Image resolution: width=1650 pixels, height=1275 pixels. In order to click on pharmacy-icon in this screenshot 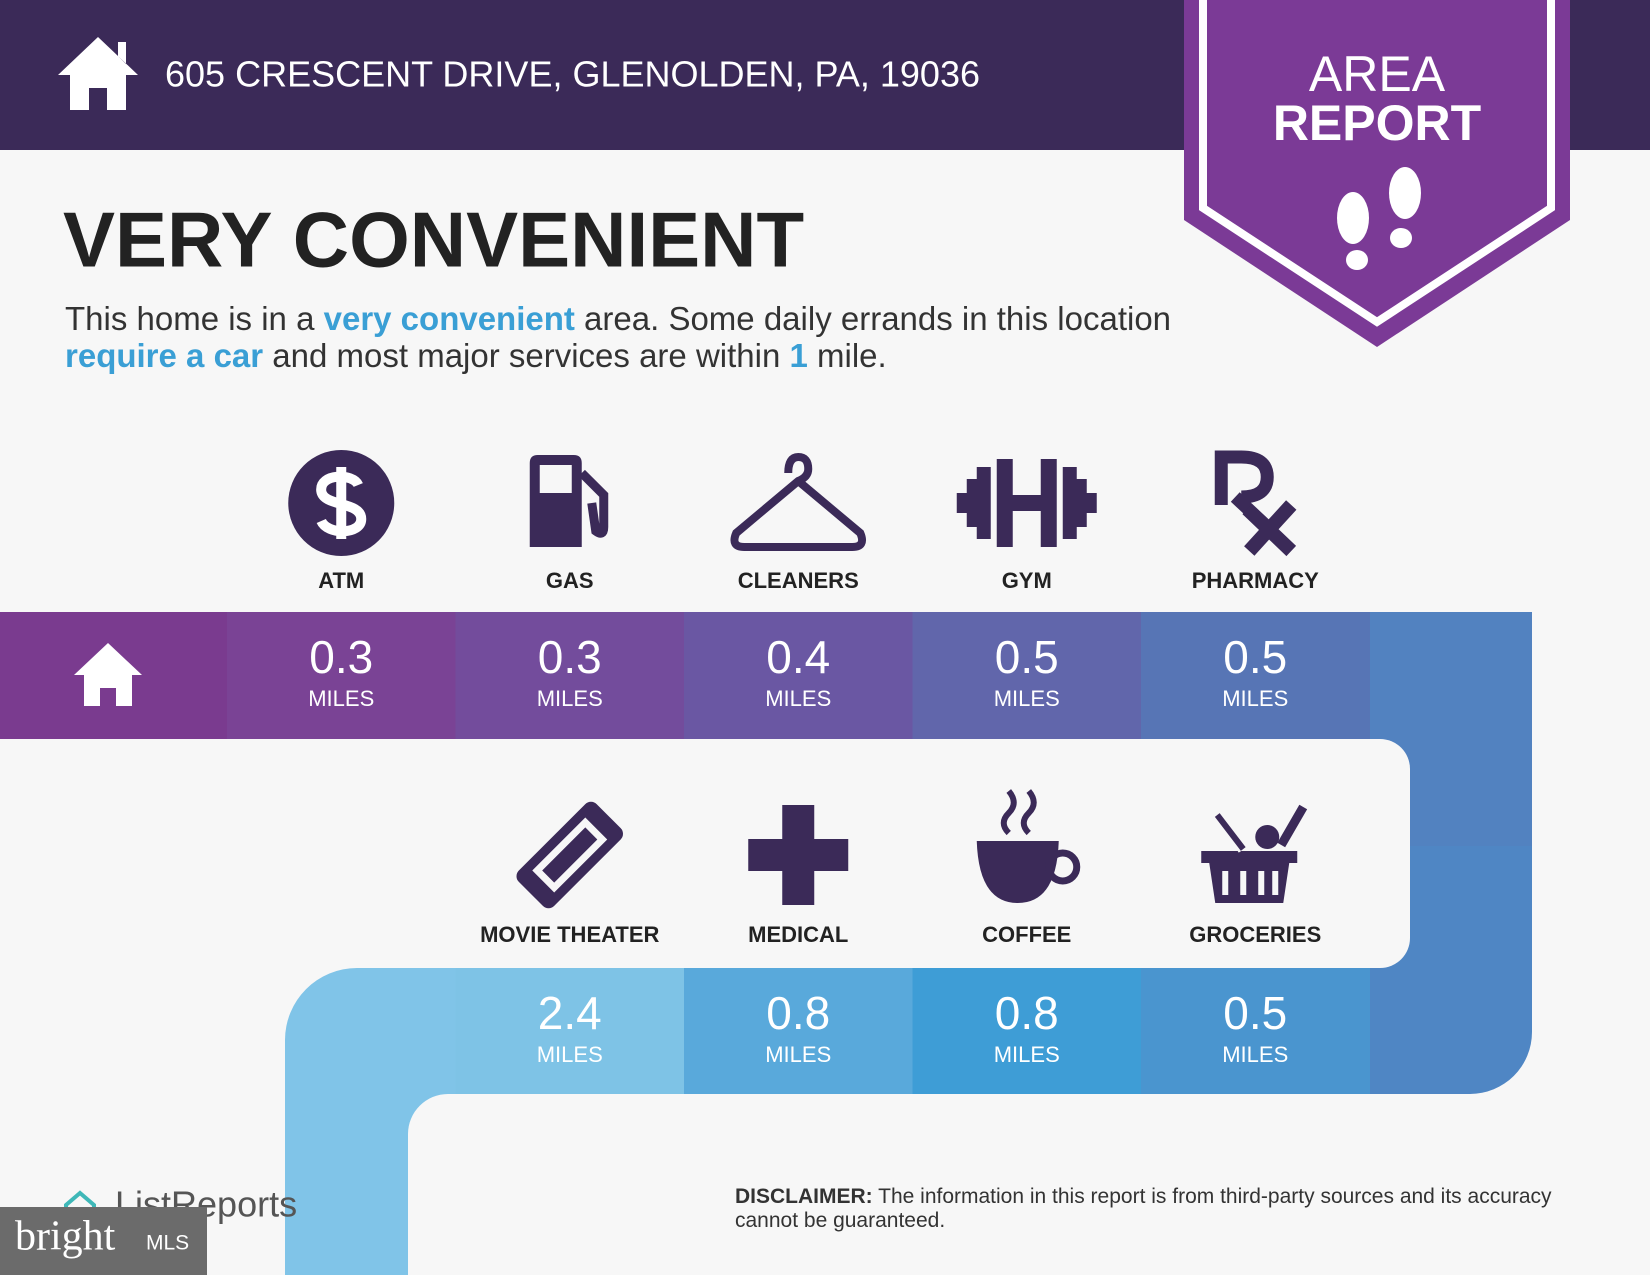, I will do `click(1269, 528)`.